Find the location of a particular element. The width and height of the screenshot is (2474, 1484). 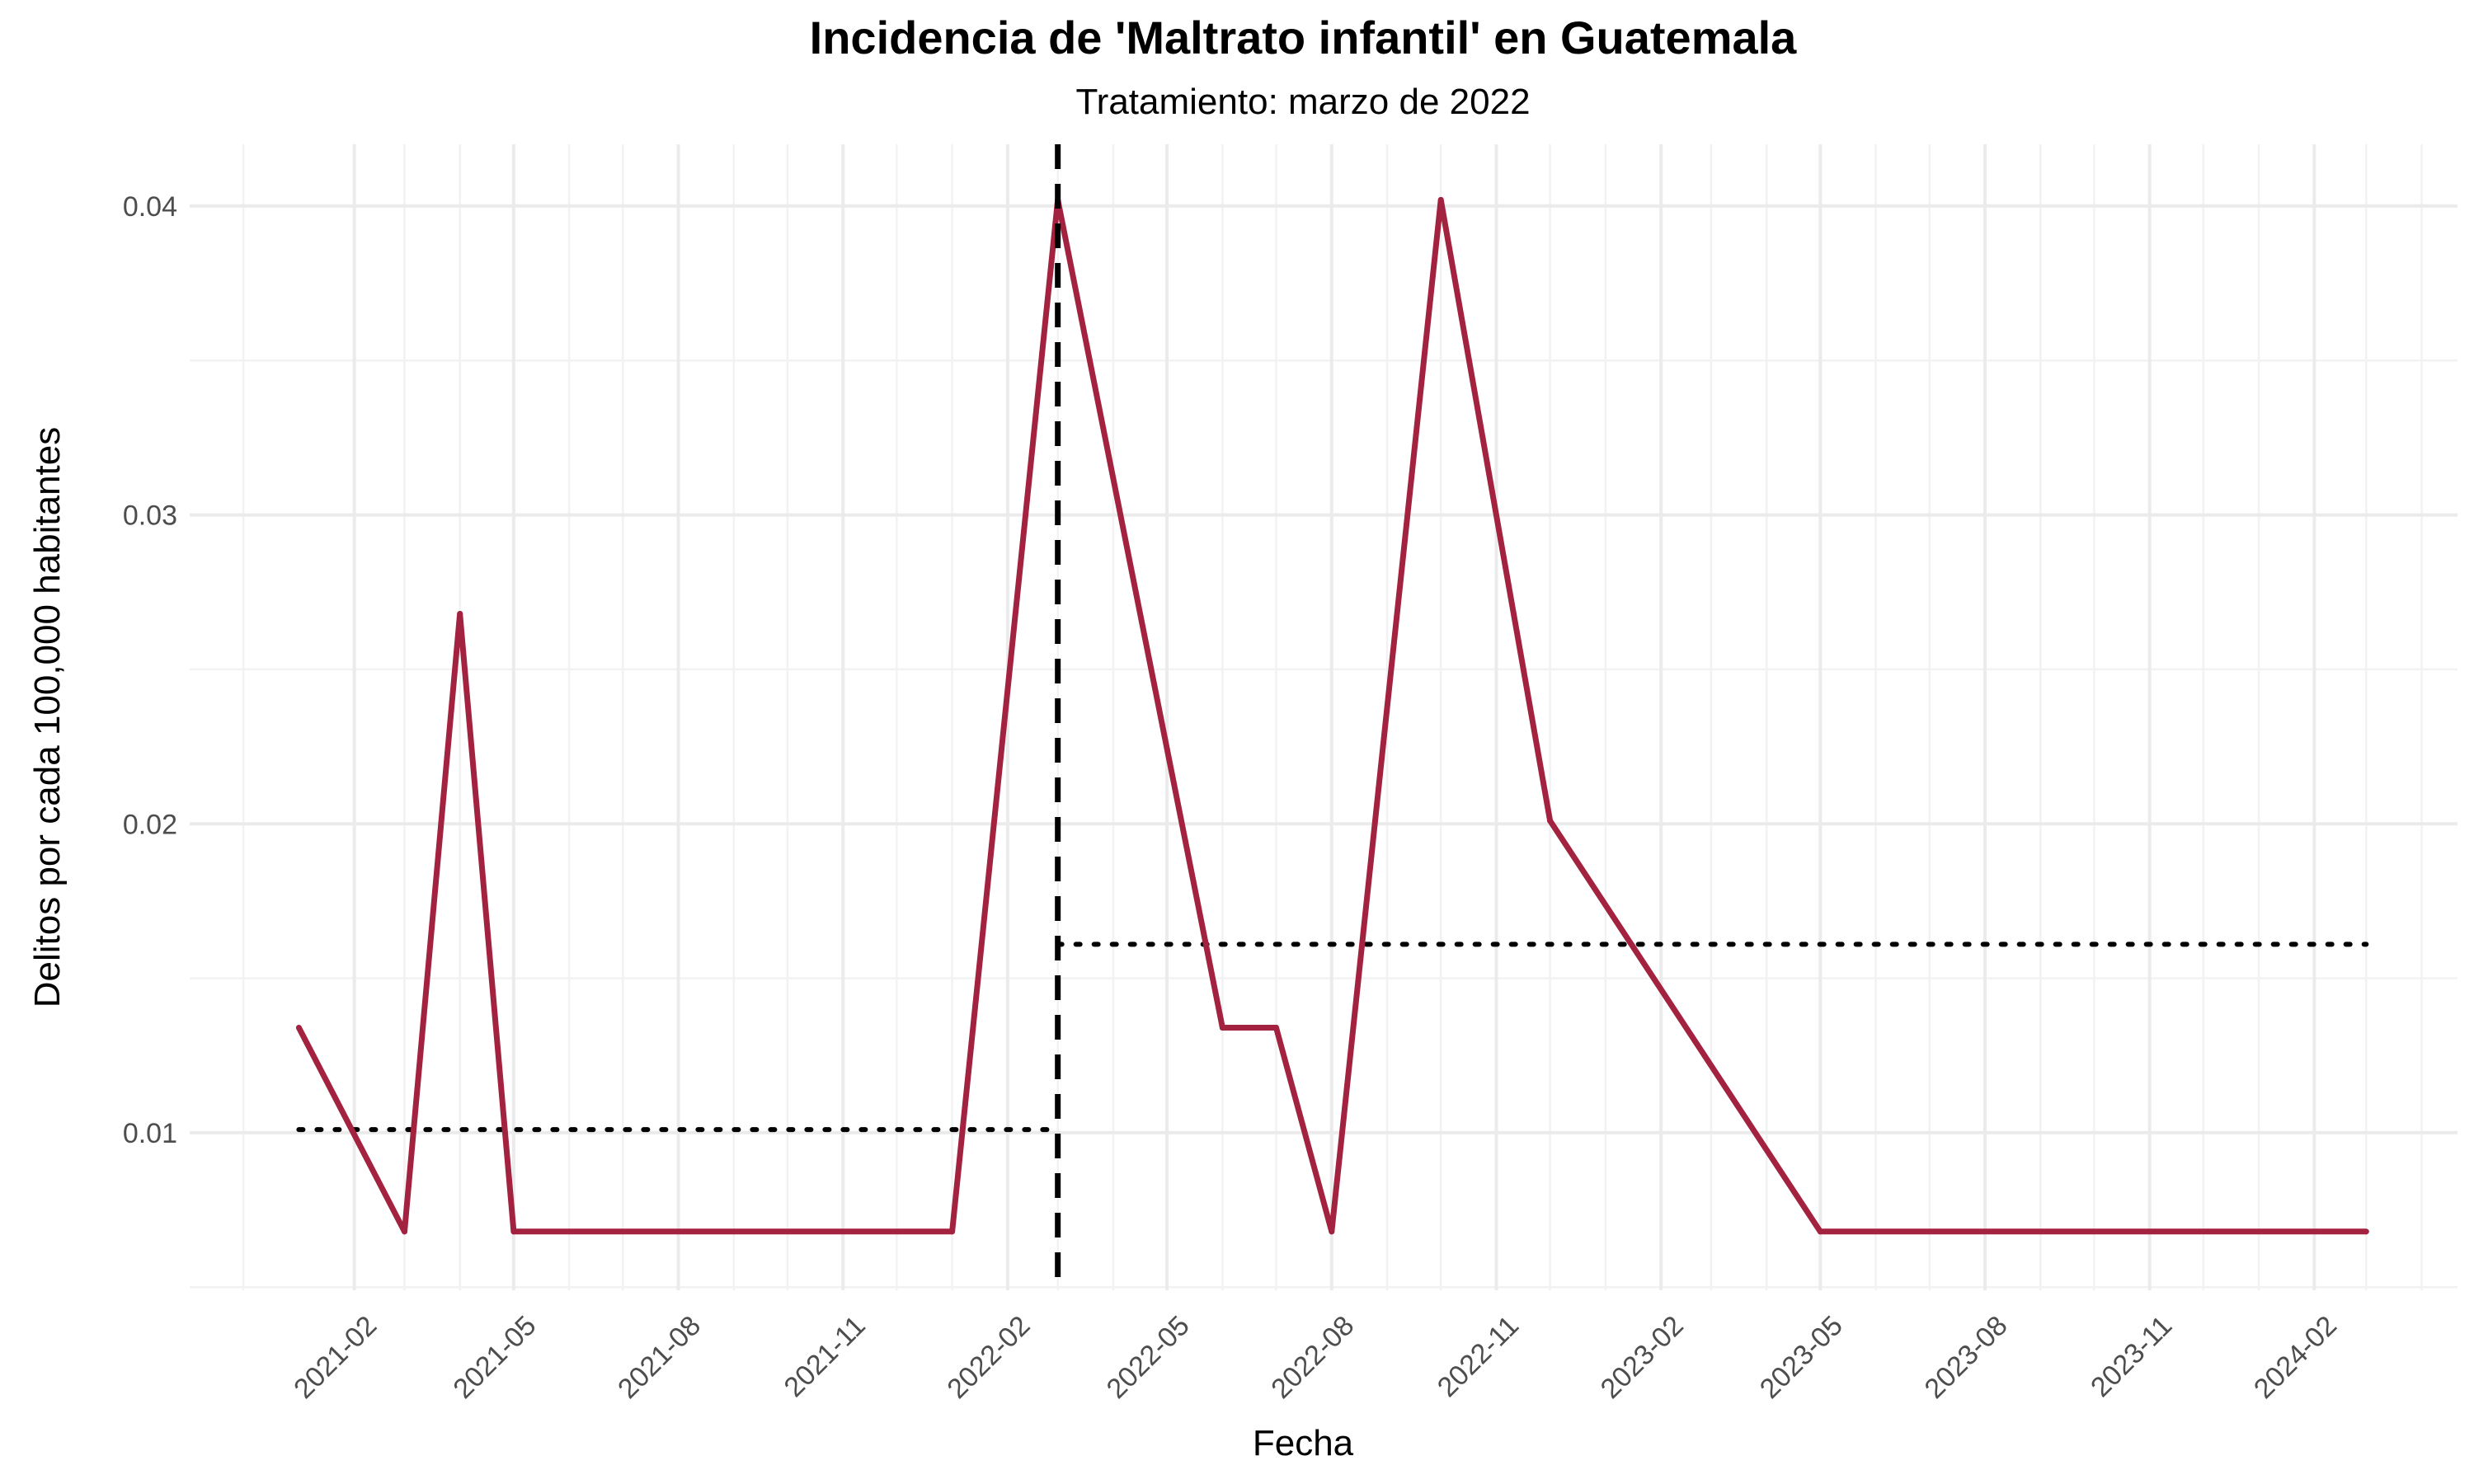

y-tick-label: 0.02 is located at coordinates (150, 824).